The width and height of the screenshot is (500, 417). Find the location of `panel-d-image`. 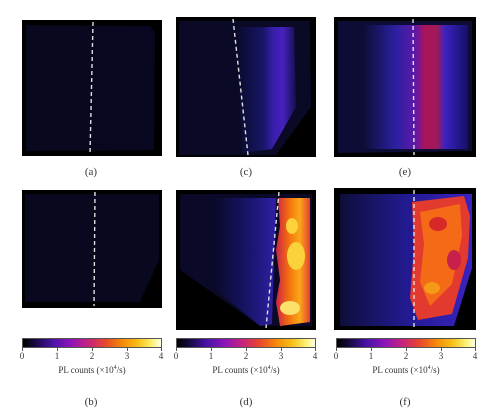

panel-d-image is located at coordinates (246, 260).